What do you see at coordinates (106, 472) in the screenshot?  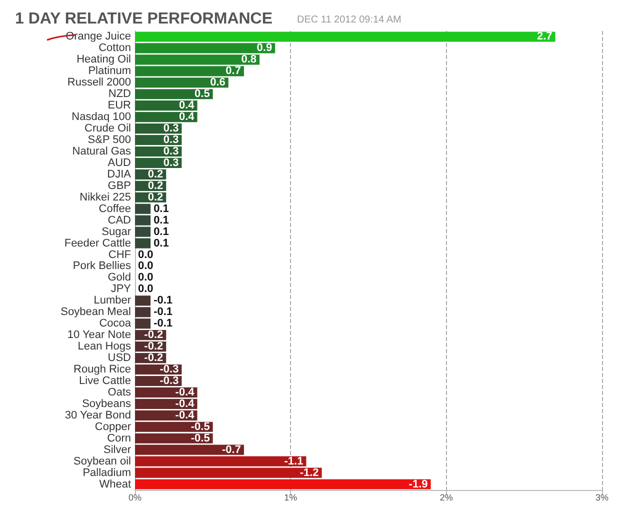 I see `y-tick-label: Palladium` at bounding box center [106, 472].